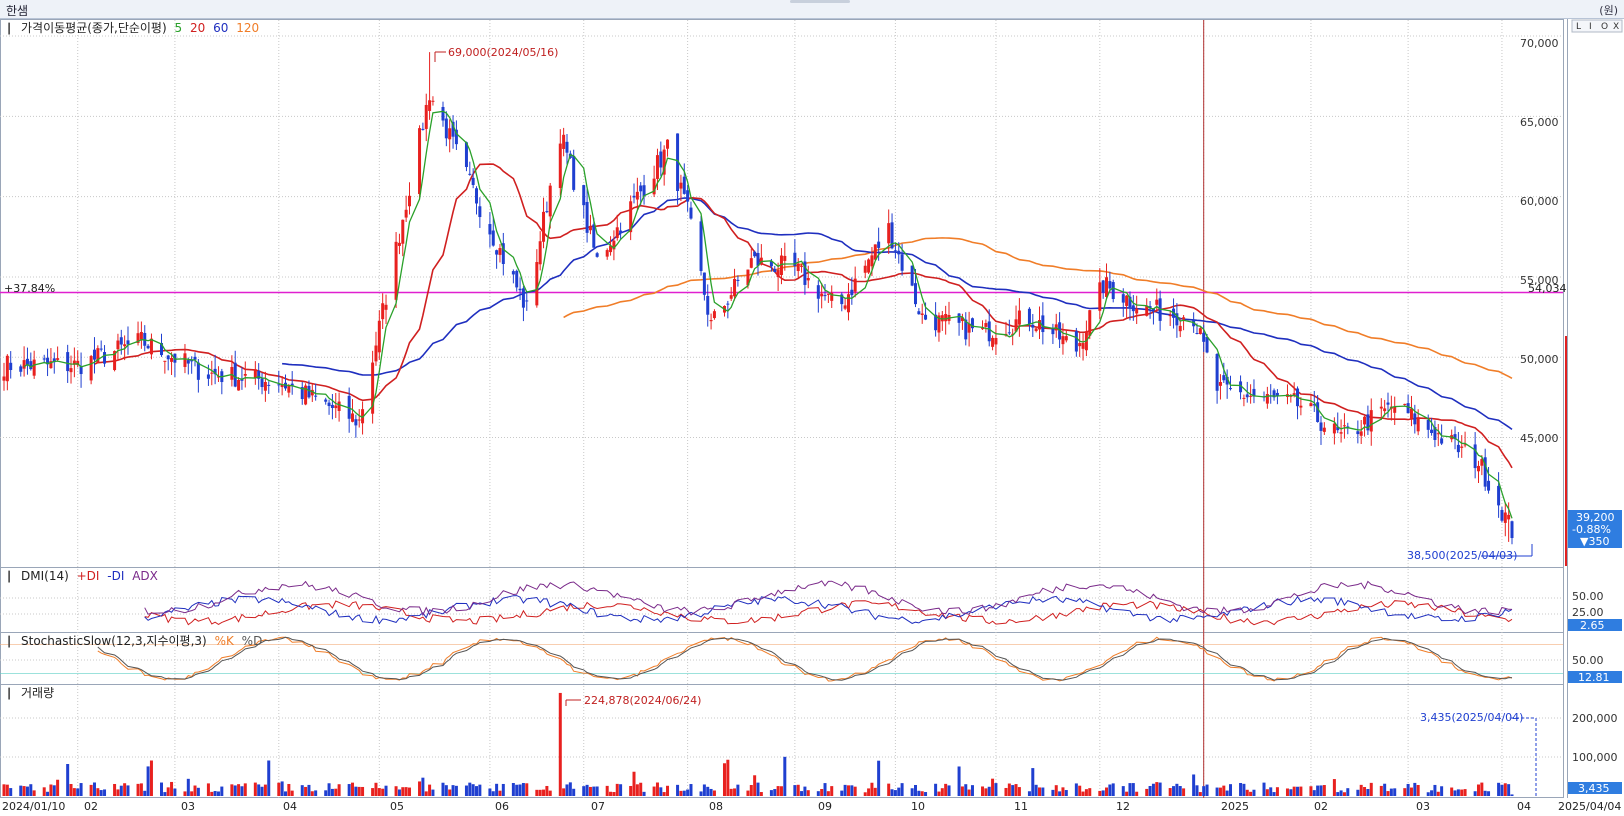  Describe the element at coordinates (1590, 27) in the screenshot. I see `info-button: I` at that location.